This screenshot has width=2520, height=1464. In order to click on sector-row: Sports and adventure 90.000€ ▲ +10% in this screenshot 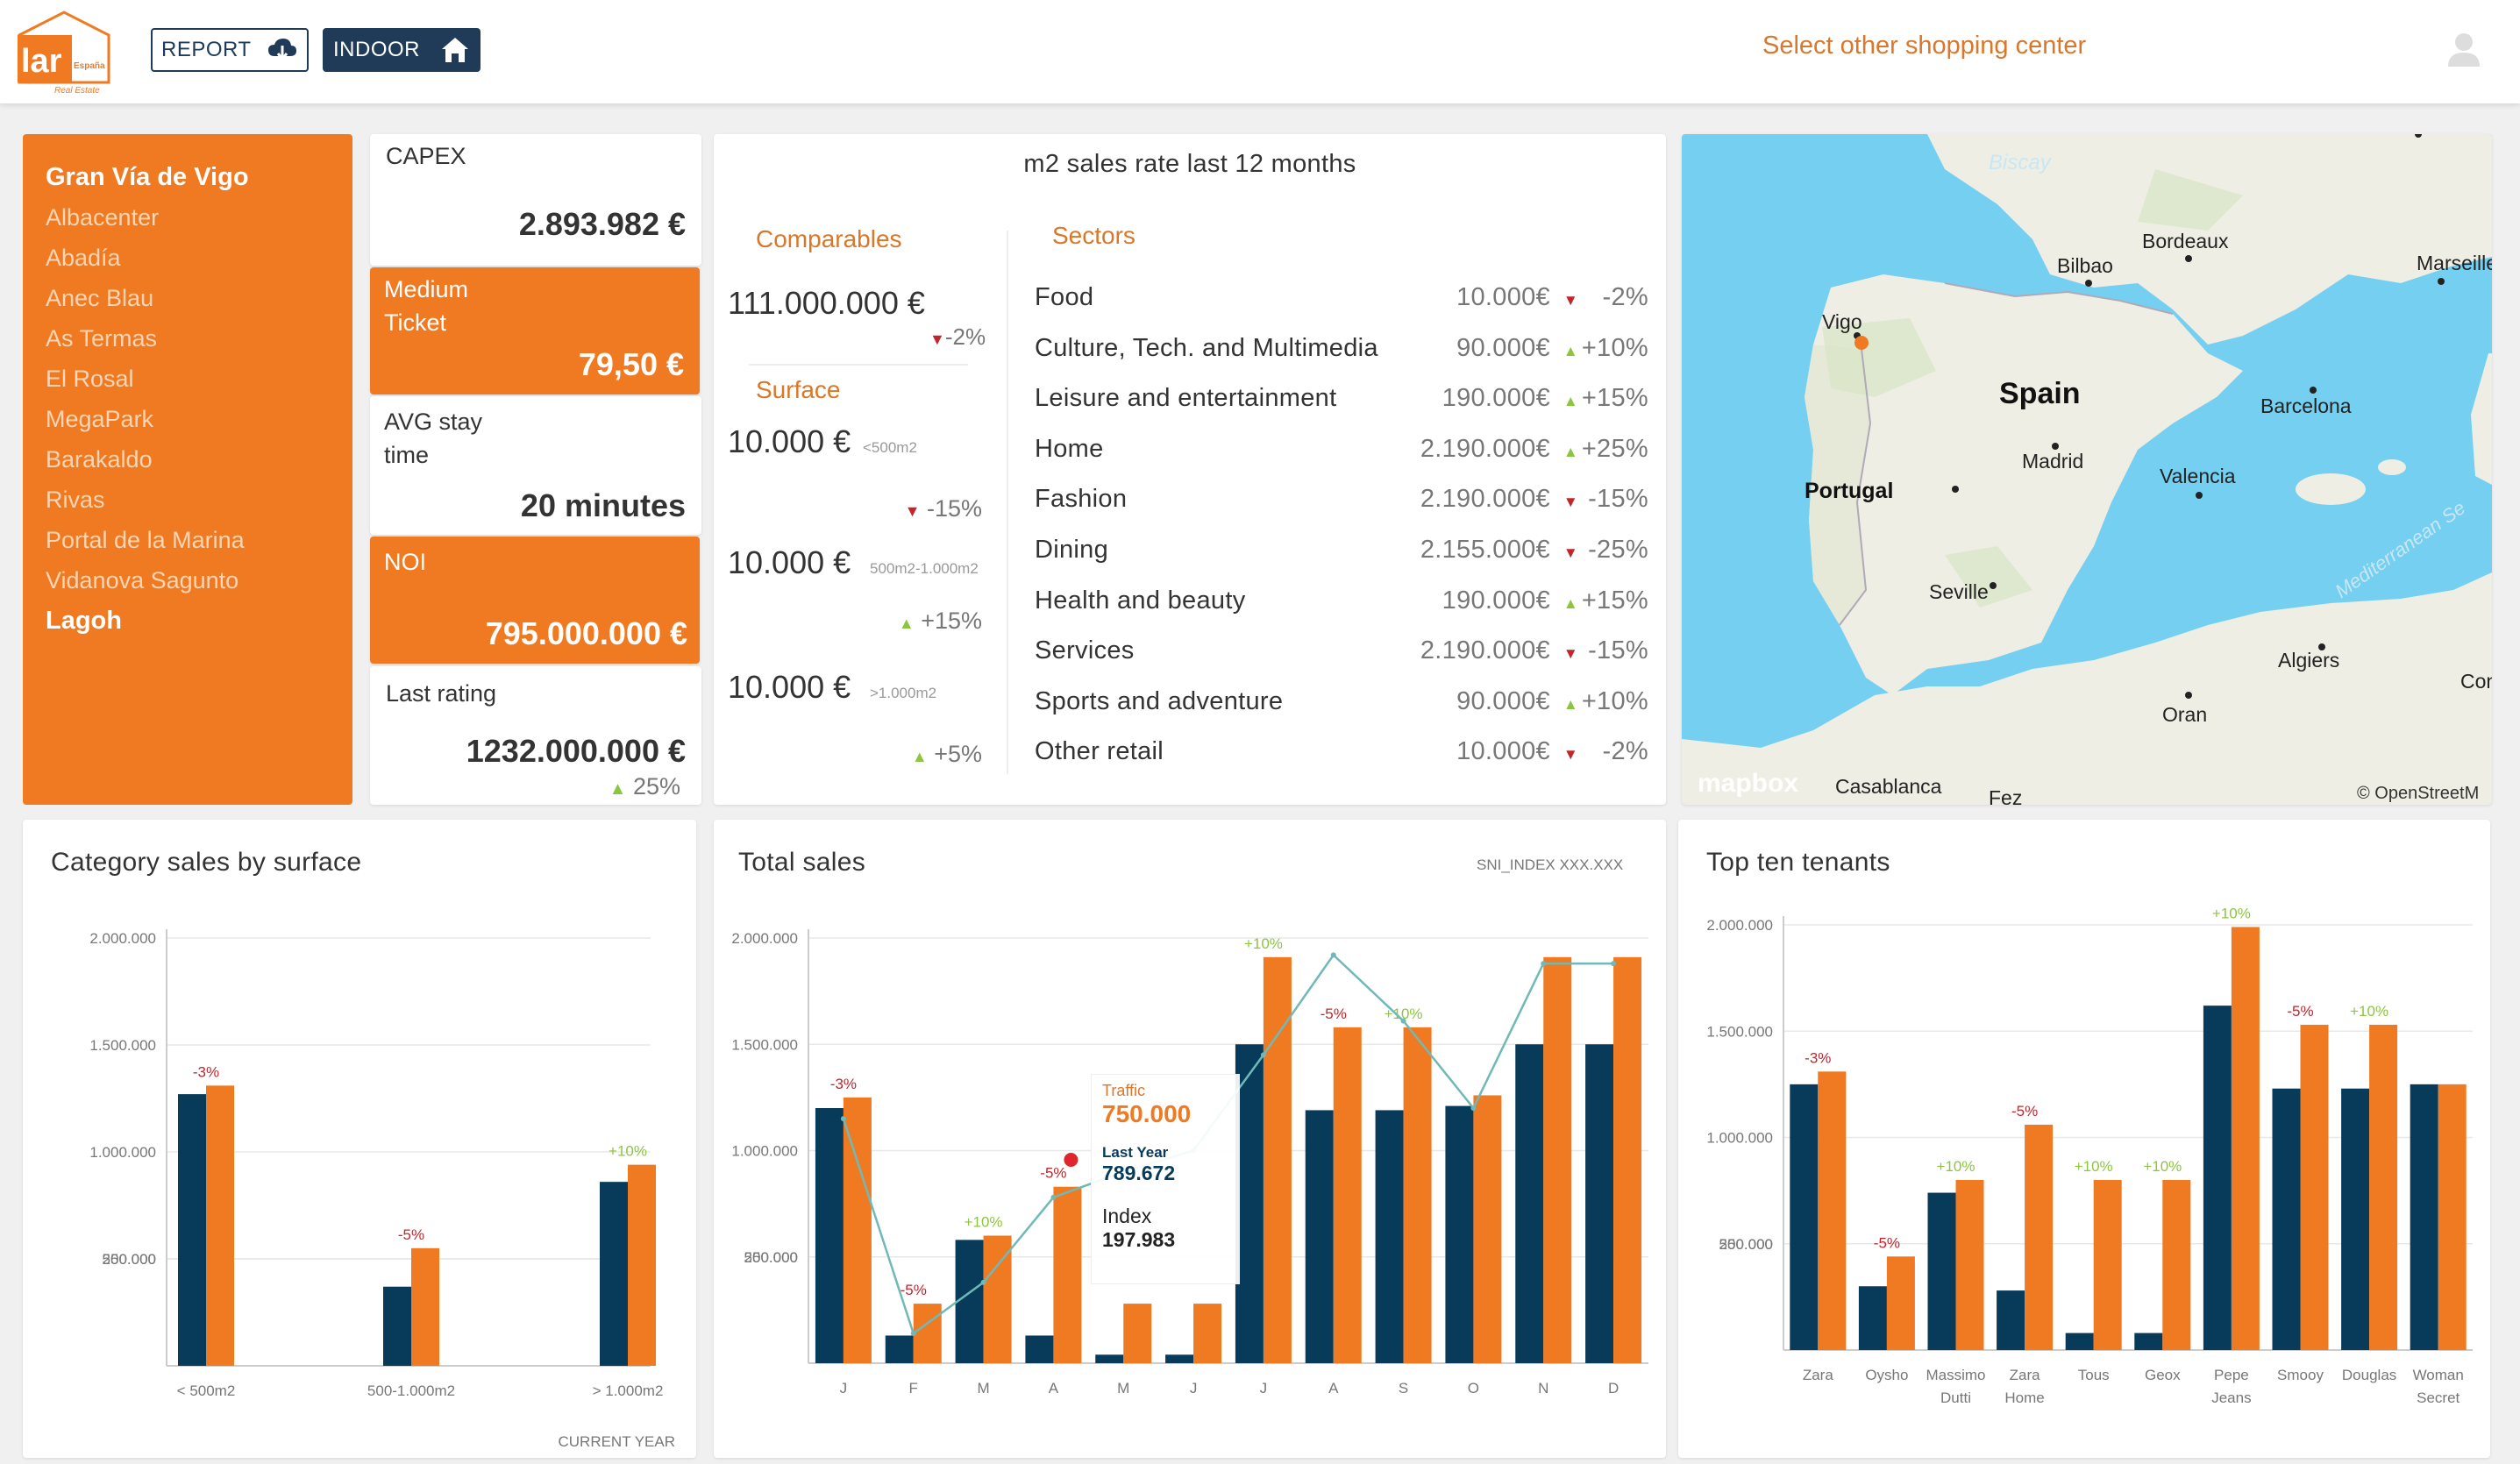, I will do `click(1341, 712)`.